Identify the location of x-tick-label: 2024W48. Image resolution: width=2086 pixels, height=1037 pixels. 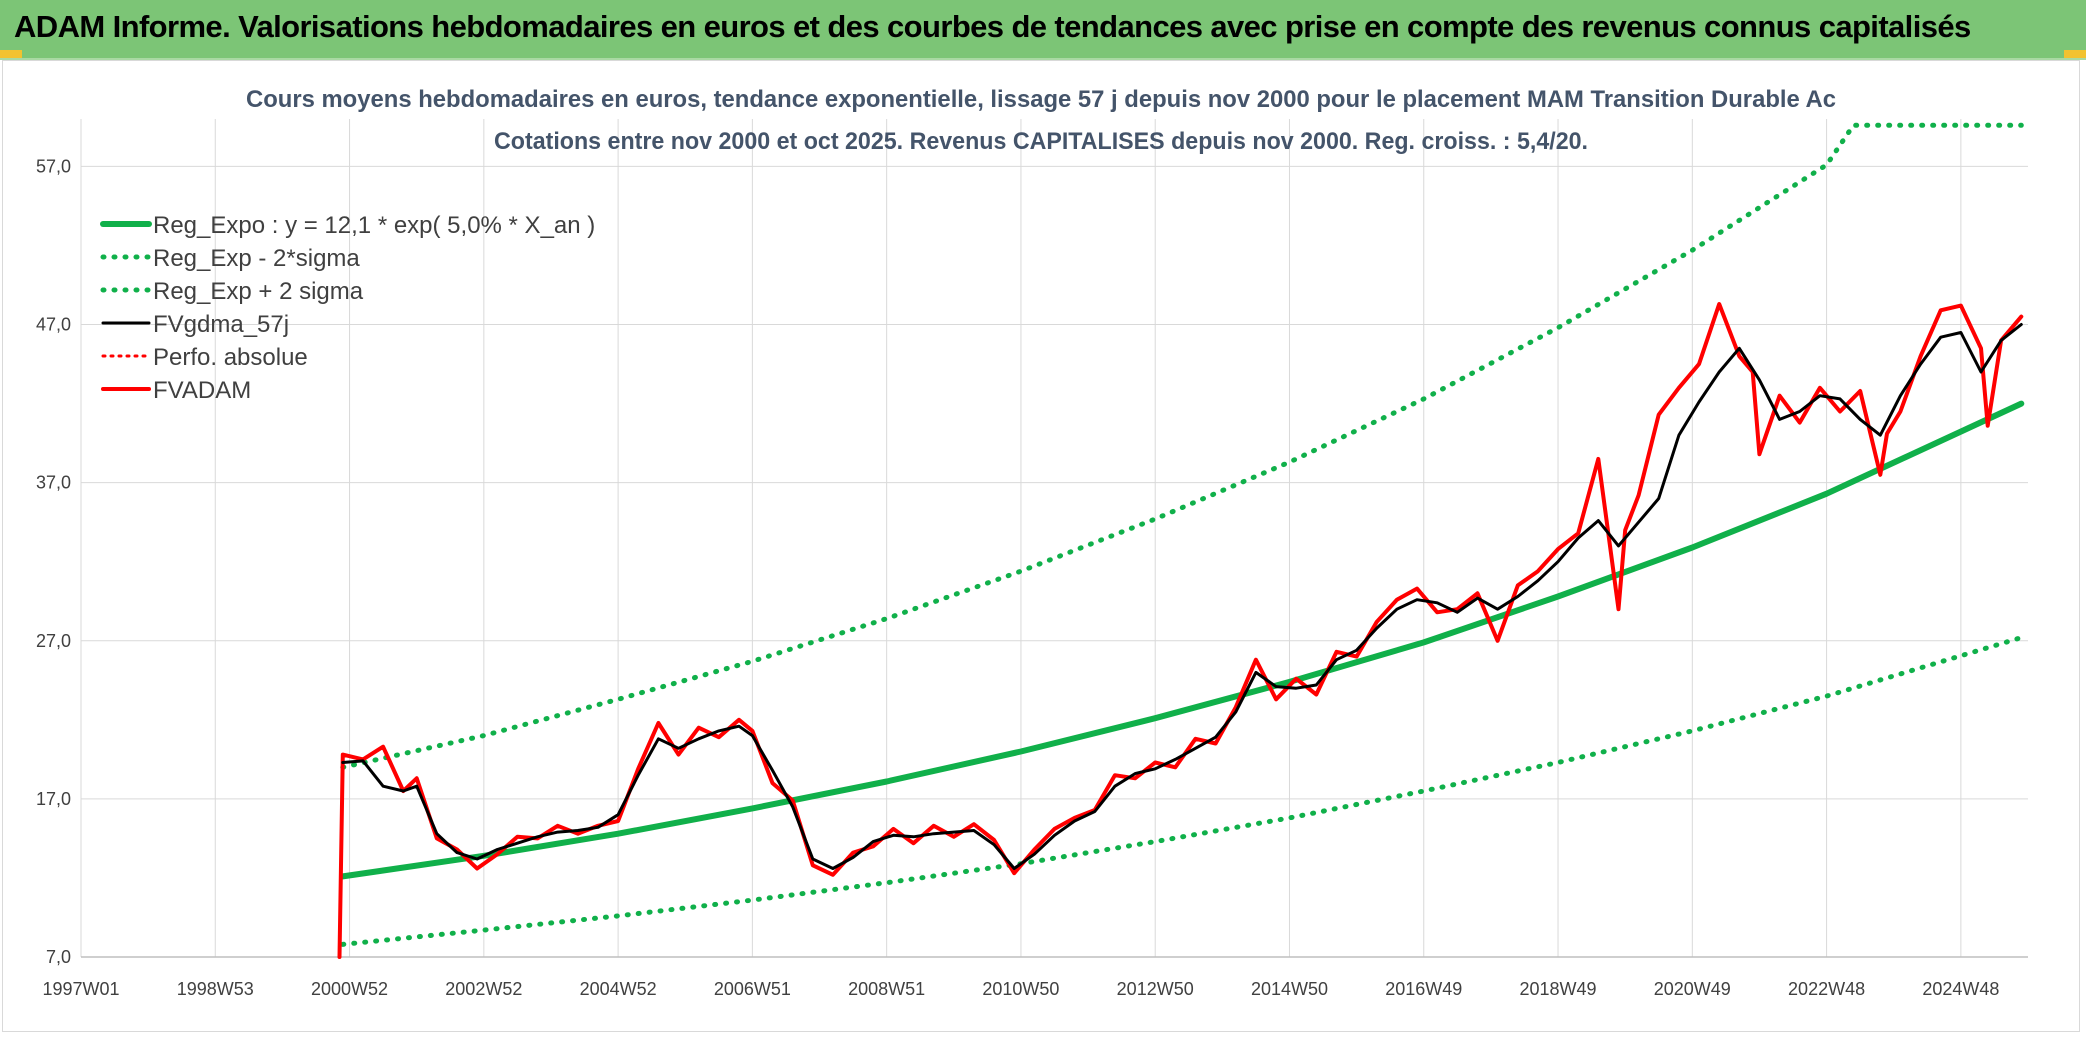
(1960, 989).